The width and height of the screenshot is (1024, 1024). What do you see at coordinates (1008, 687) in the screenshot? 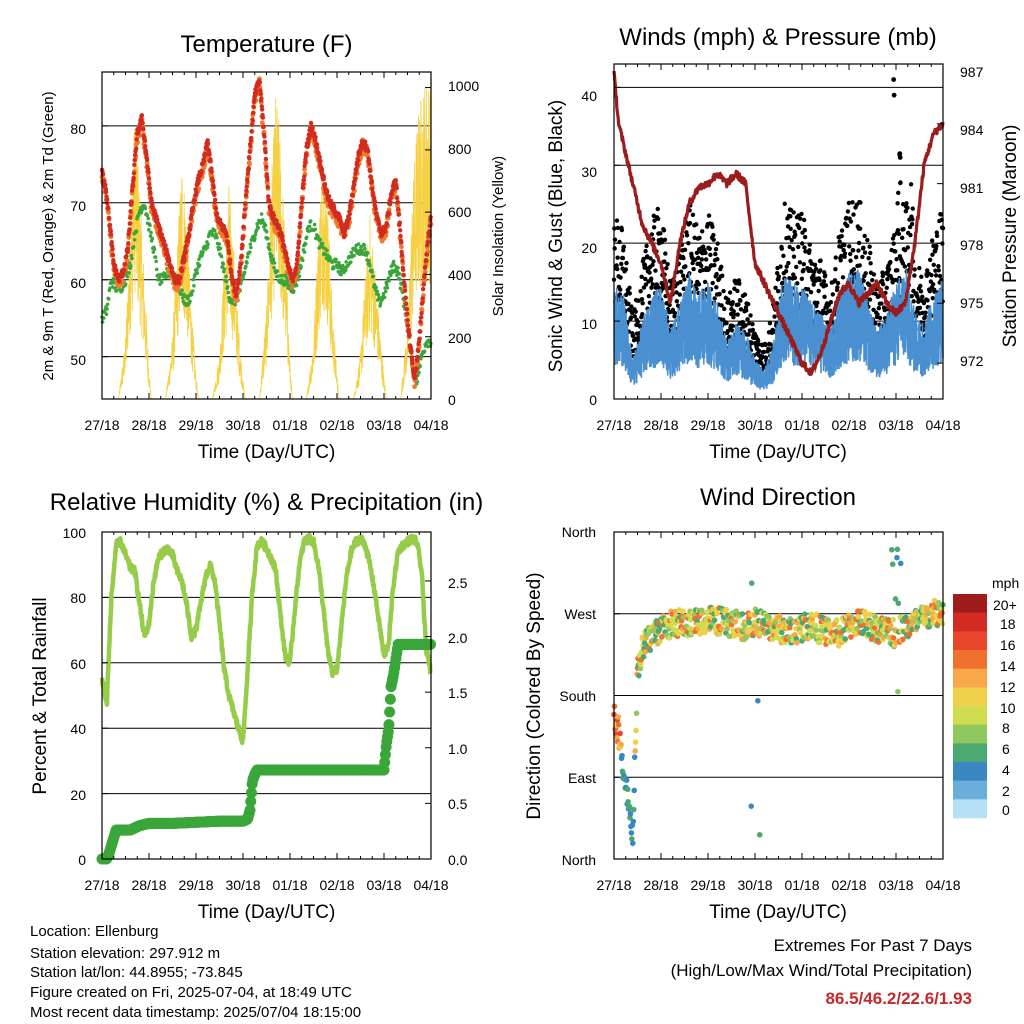
I see `legend-label-12: 12` at bounding box center [1008, 687].